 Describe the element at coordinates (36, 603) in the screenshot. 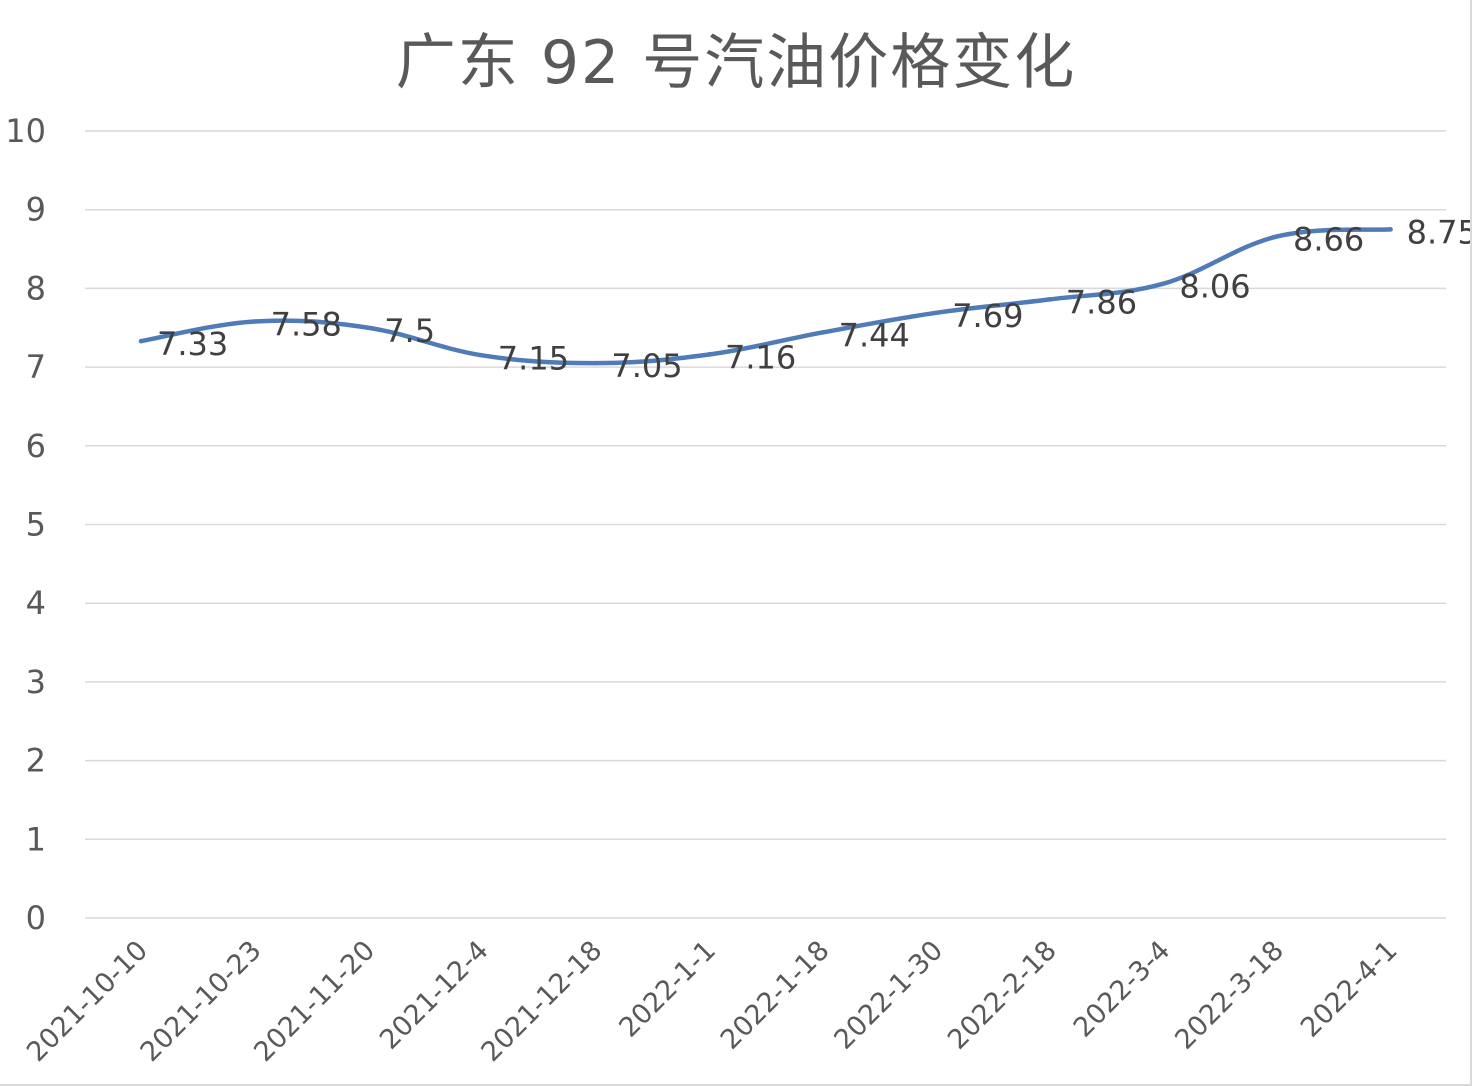

I see `y-tick-label: 4` at that location.